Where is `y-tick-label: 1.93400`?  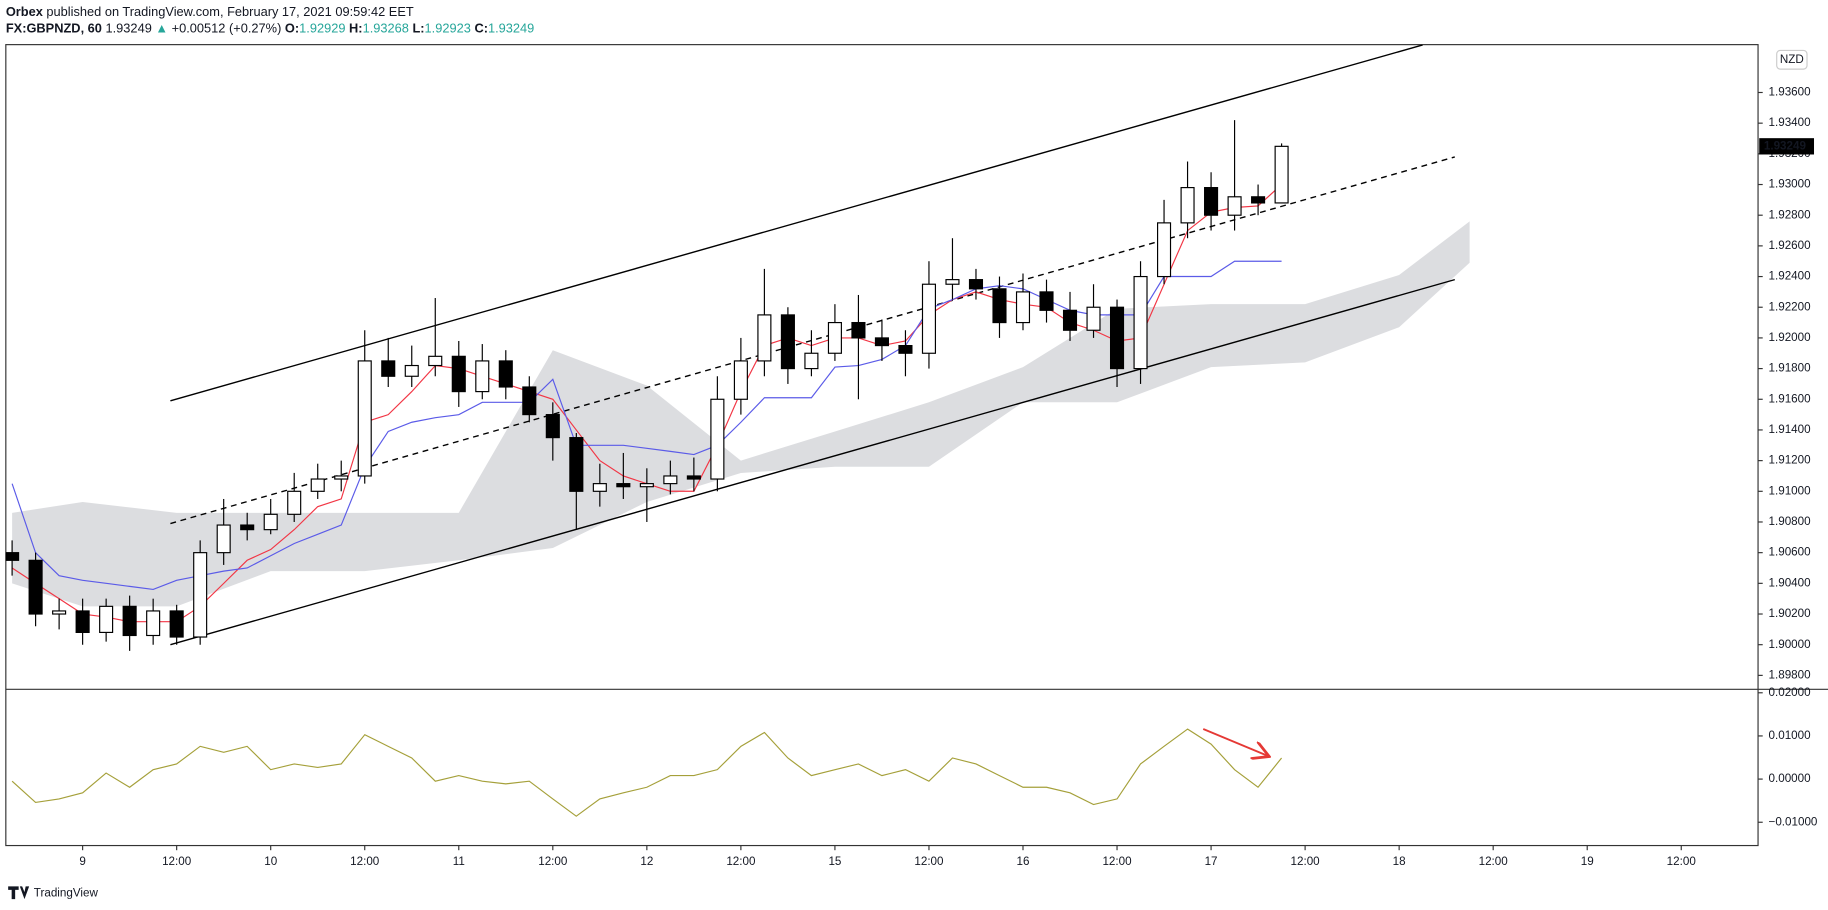 y-tick-label: 1.93400 is located at coordinates (1790, 122).